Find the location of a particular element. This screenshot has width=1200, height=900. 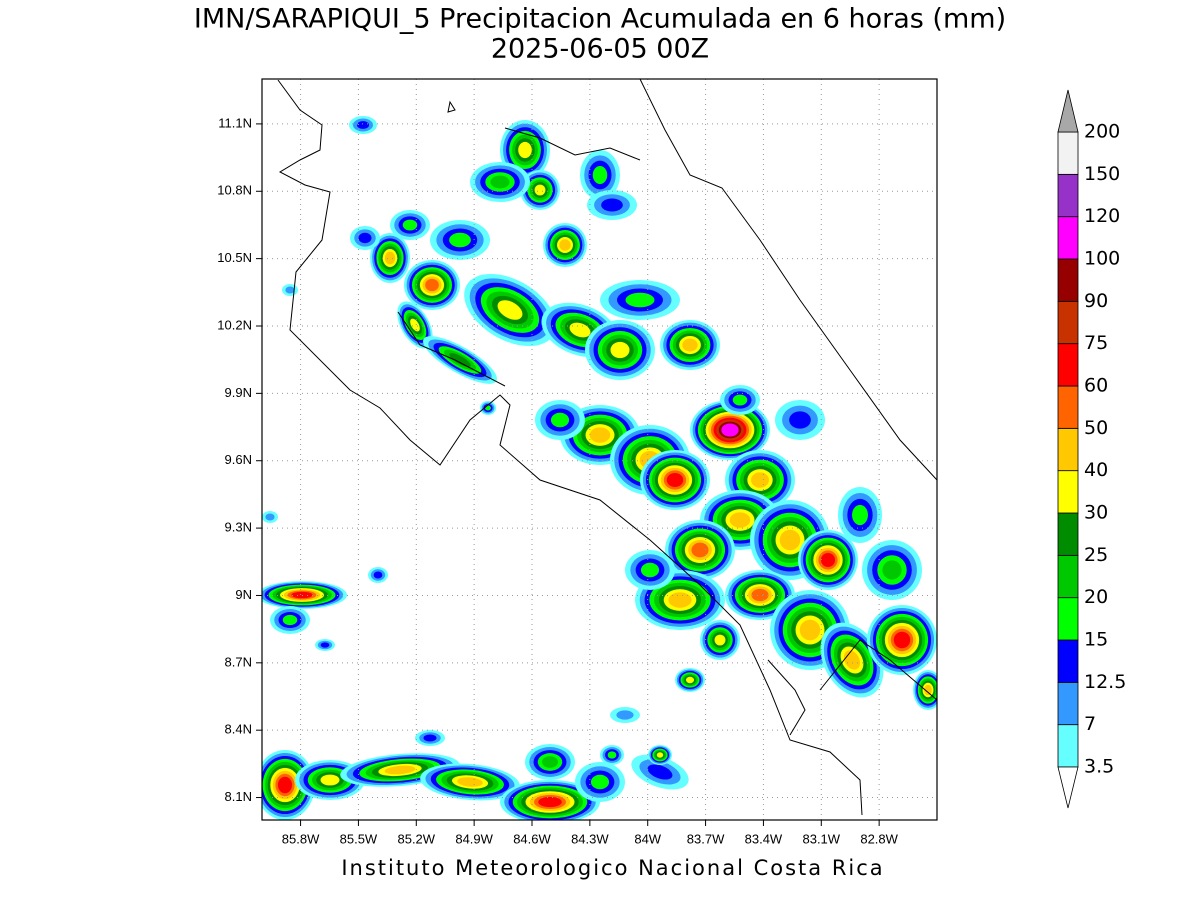

colorbar-label: 200 is located at coordinates (1102, 132).